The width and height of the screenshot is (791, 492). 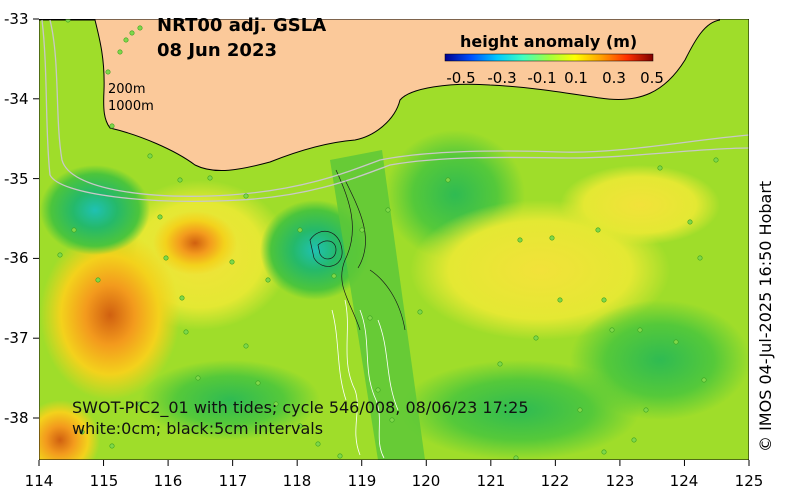 What do you see at coordinates (242, 25) in the screenshot?
I see `map-title: NRT00 adj. GSLA` at bounding box center [242, 25].